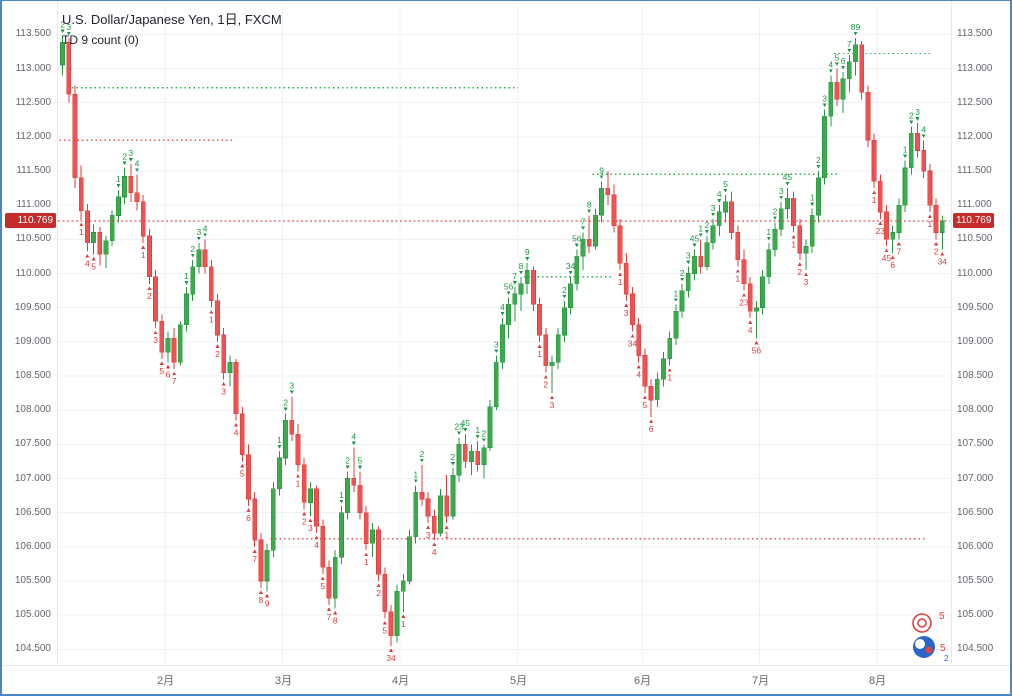 The image size is (1012, 696). Describe the element at coordinates (284, 681) in the screenshot. I see `time-tick-label: 3月` at that location.